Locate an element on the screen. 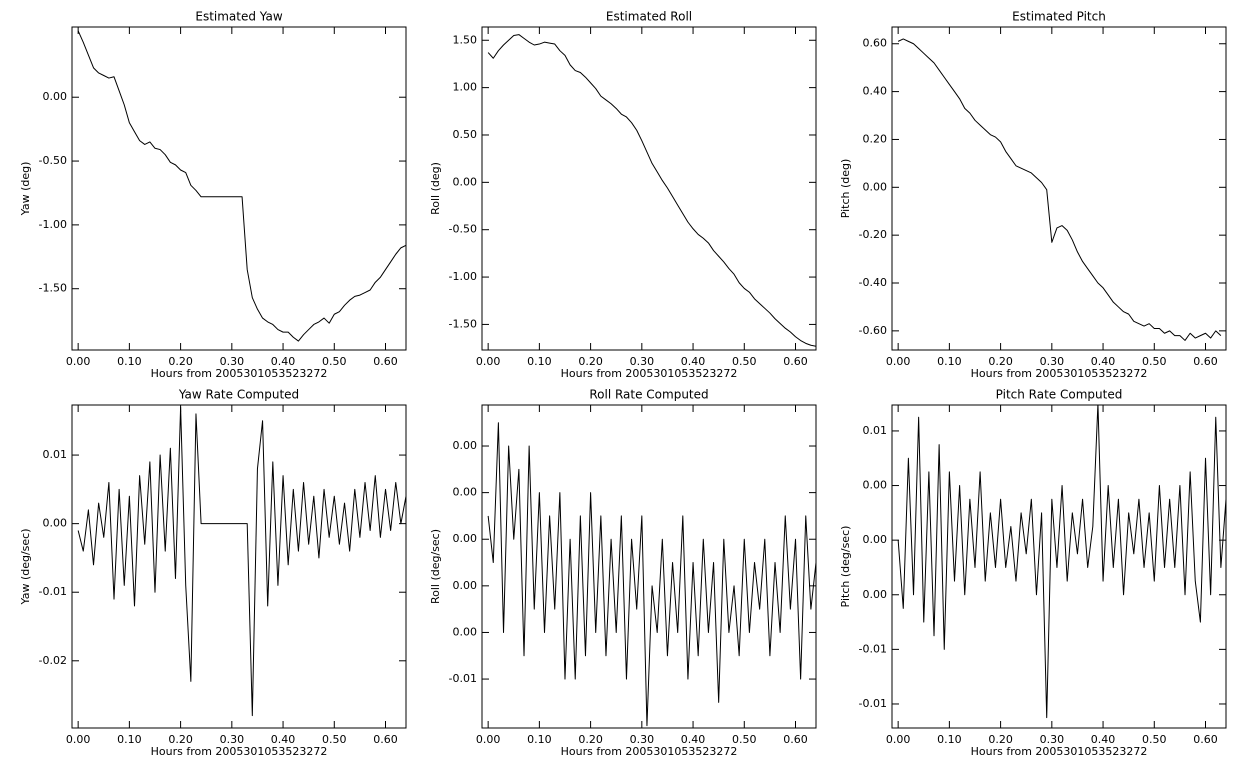 This screenshot has height=775, width=1250. y-tick-label: 1.00 is located at coordinates (465, 87).